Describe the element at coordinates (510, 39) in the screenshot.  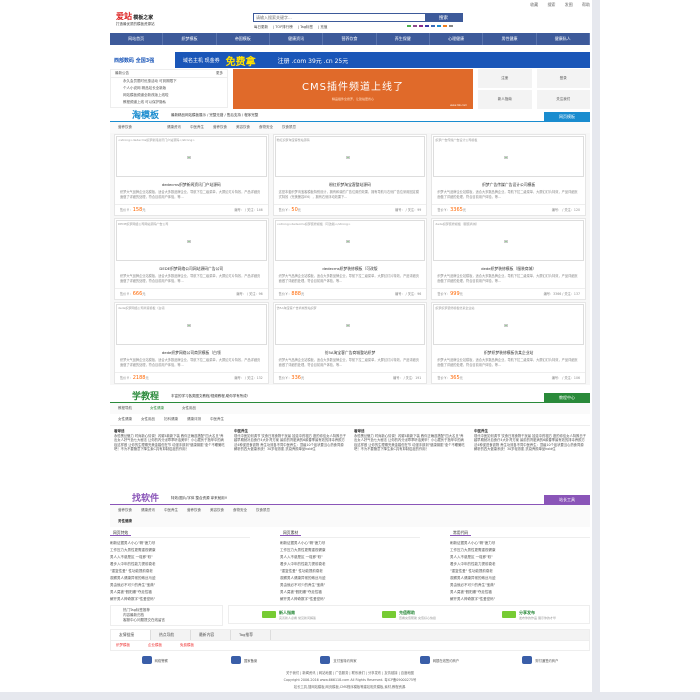
I see `nav-item: 男性健康` at that location.